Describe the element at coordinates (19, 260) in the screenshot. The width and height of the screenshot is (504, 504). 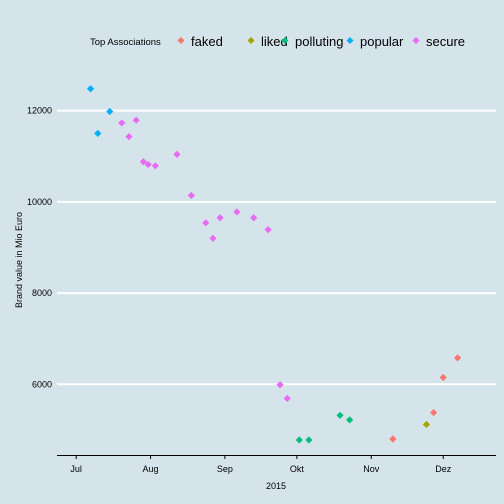
I see `y-axis-title: Brand value in Mio Euro` at that location.